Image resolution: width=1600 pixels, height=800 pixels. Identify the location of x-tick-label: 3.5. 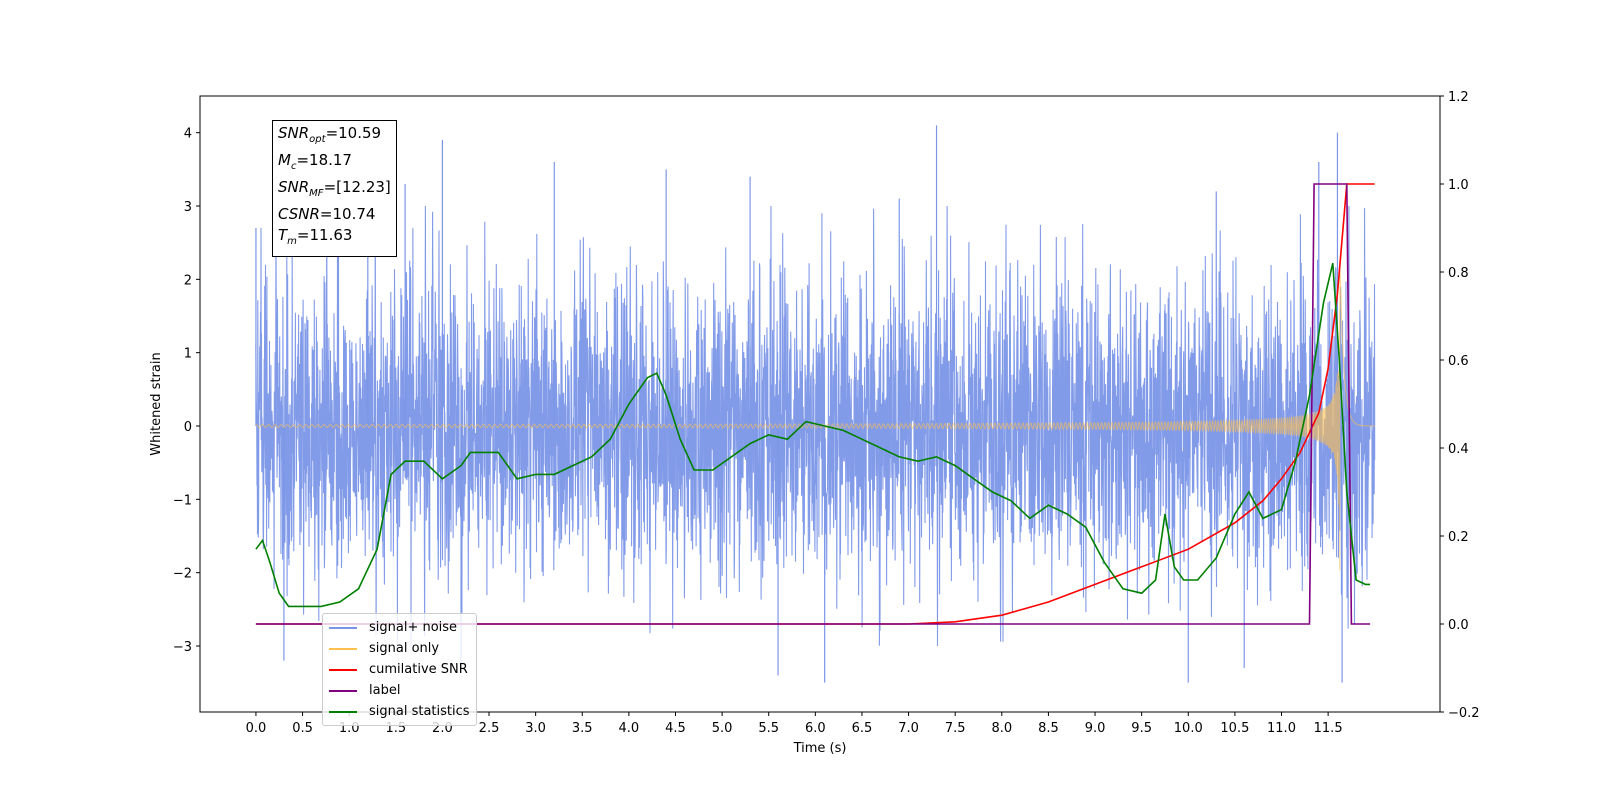
(582, 728).